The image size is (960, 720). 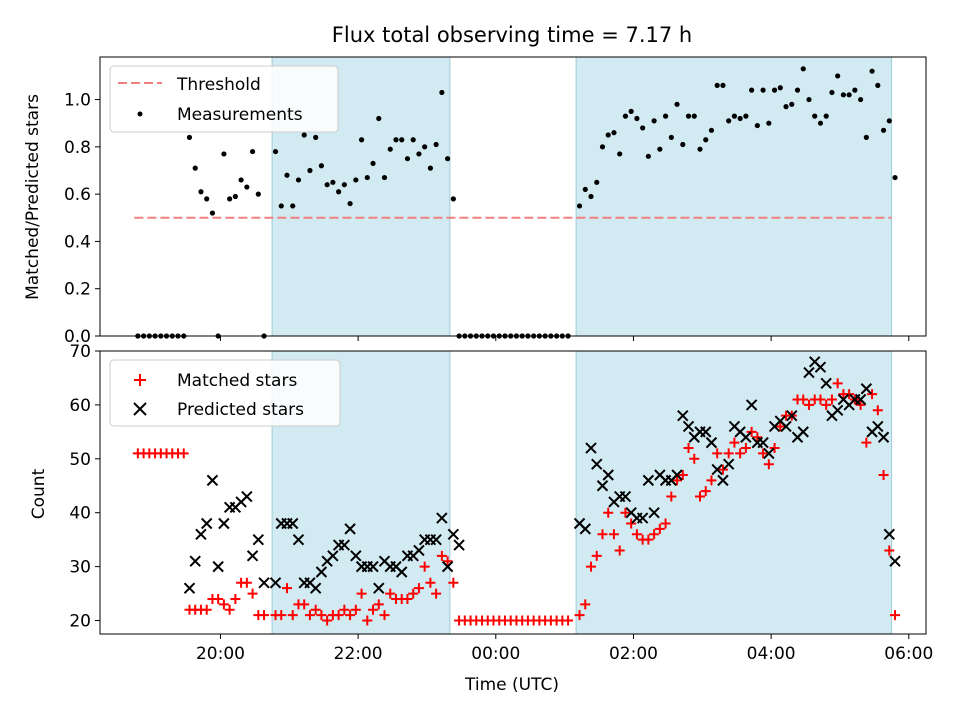 I want to click on y-tick-label: 0.4, so click(x=77, y=242).